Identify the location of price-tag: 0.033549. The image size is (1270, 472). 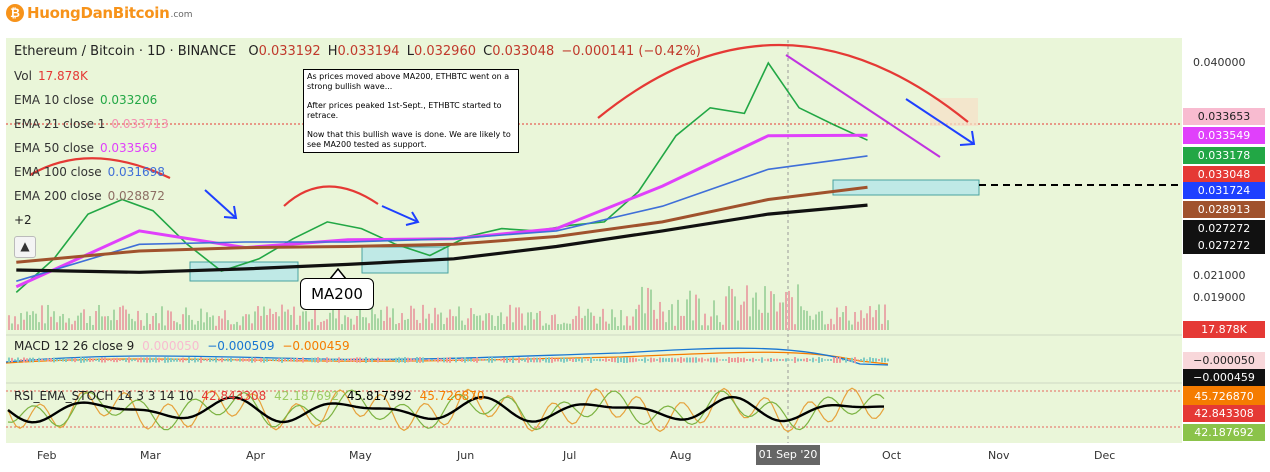
(1224, 135).